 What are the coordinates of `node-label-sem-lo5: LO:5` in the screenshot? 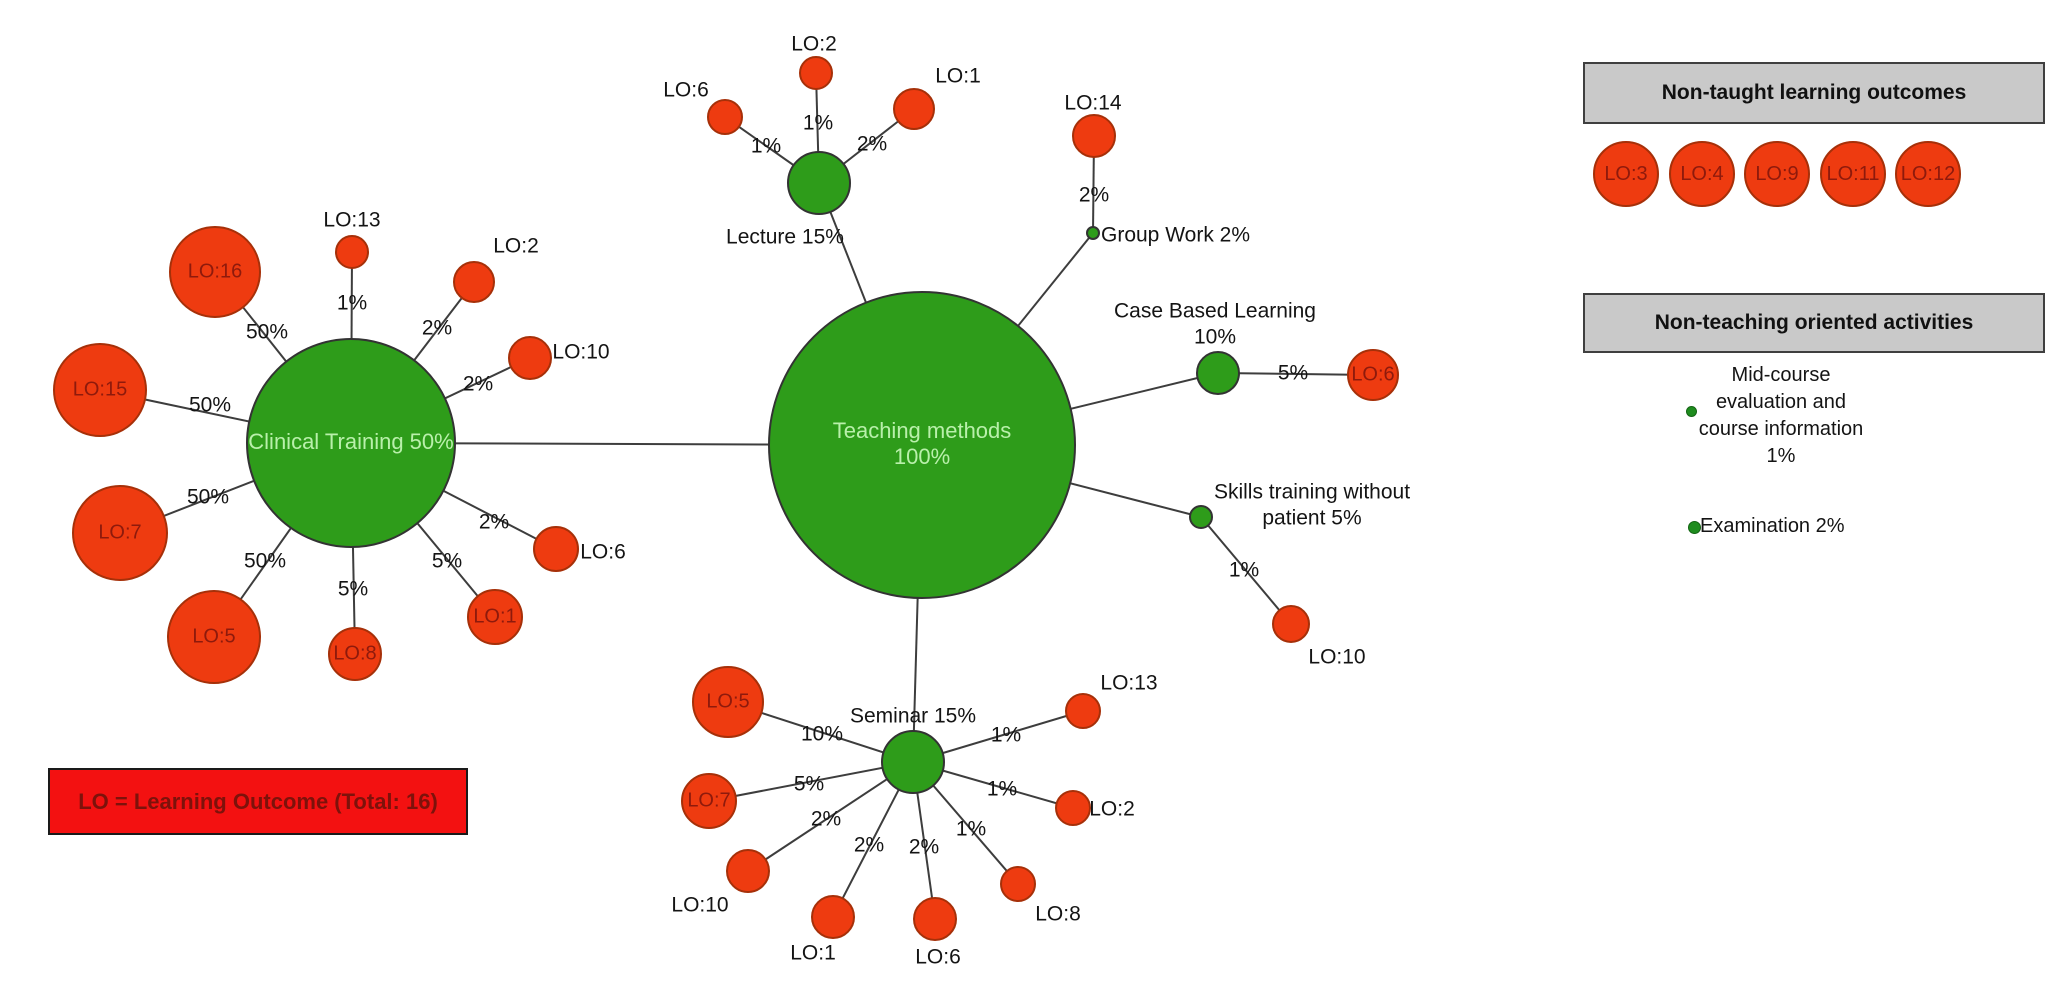 It's located at (727, 701).